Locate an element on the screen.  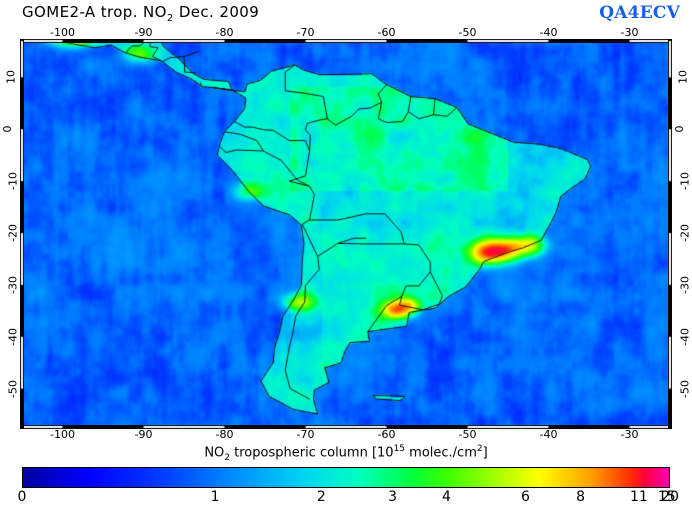
x-tick-top--70: -70 is located at coordinates (305, 32).